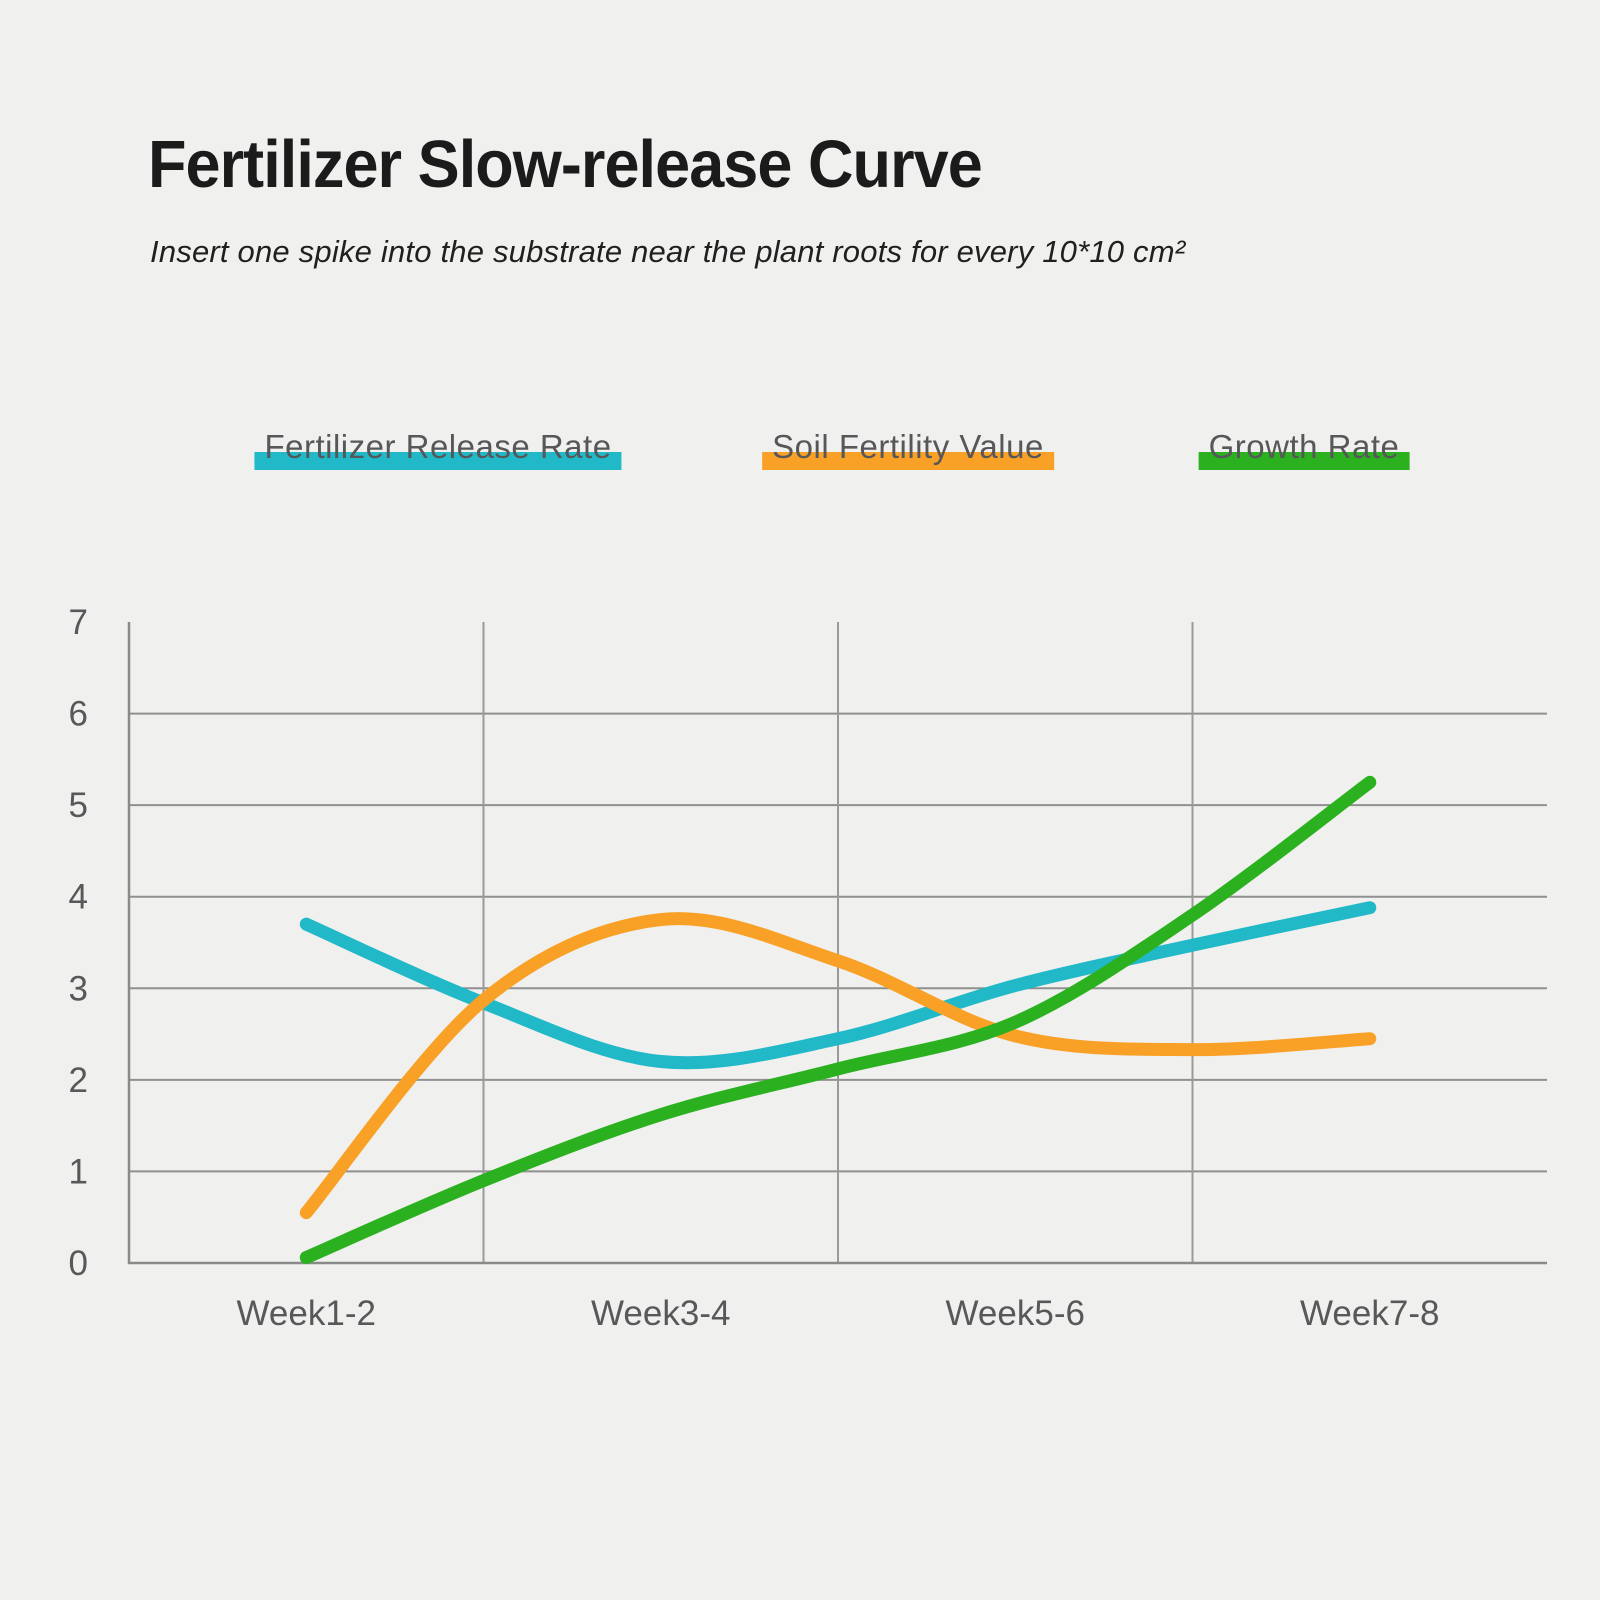  I want to click on legend-item-growth-rate: Growth Rate, so click(1304, 449).